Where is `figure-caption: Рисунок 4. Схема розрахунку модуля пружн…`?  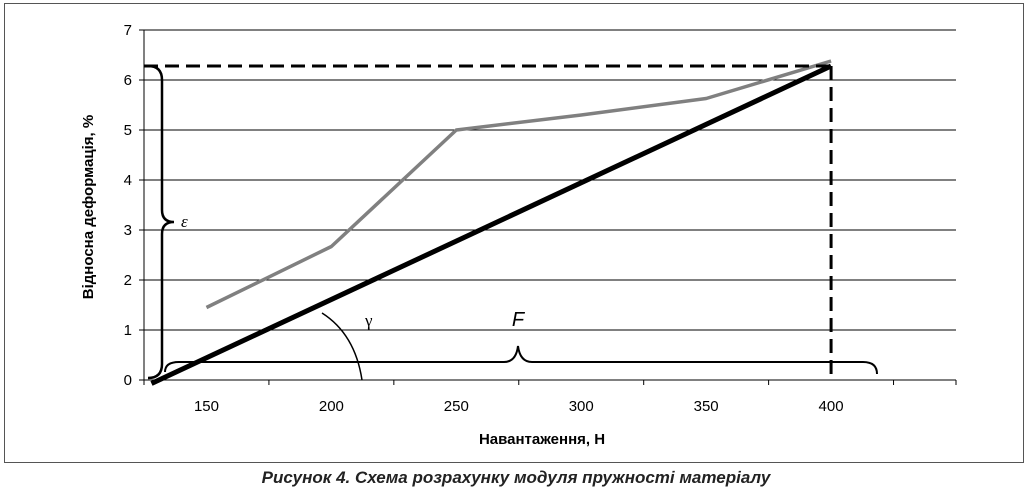 figure-caption: Рисунок 4. Схема розрахунку модуля пружн… is located at coordinates (516, 477).